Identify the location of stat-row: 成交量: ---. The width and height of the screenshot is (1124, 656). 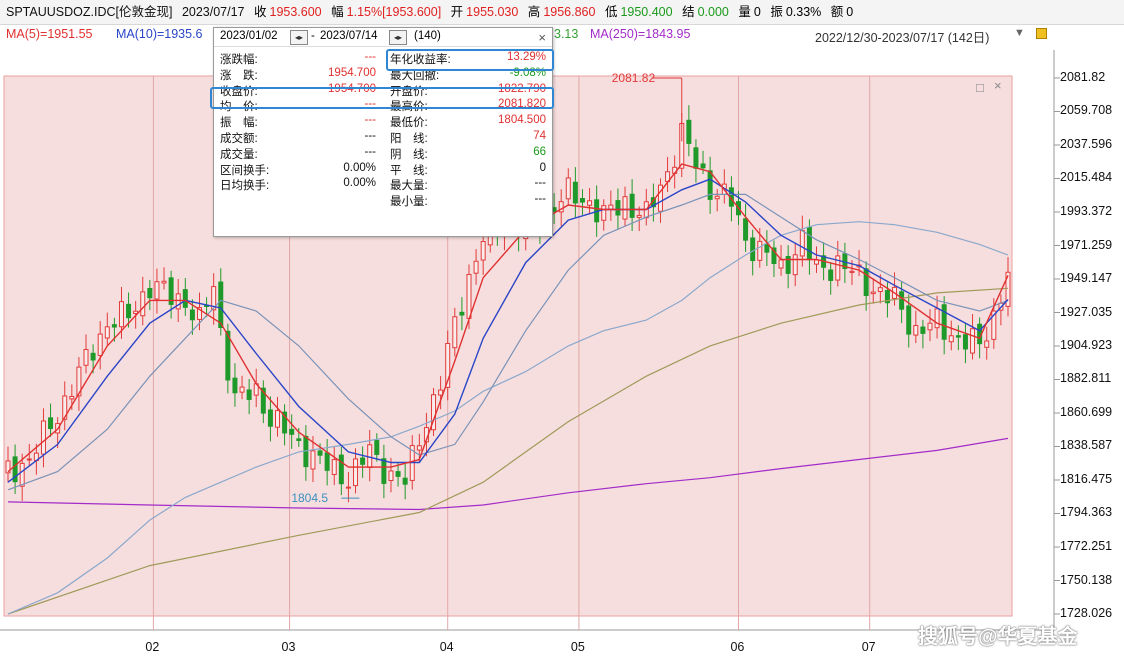
(383, 154).